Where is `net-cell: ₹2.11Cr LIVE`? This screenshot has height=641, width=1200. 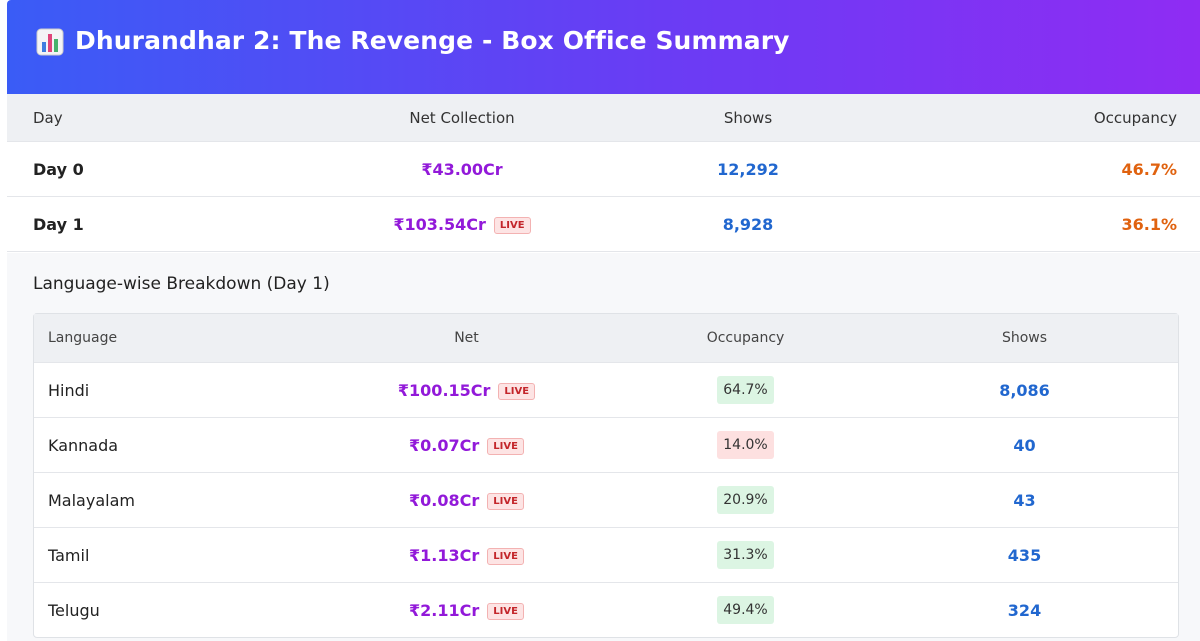 net-cell: ₹2.11Cr LIVE is located at coordinates (466, 610).